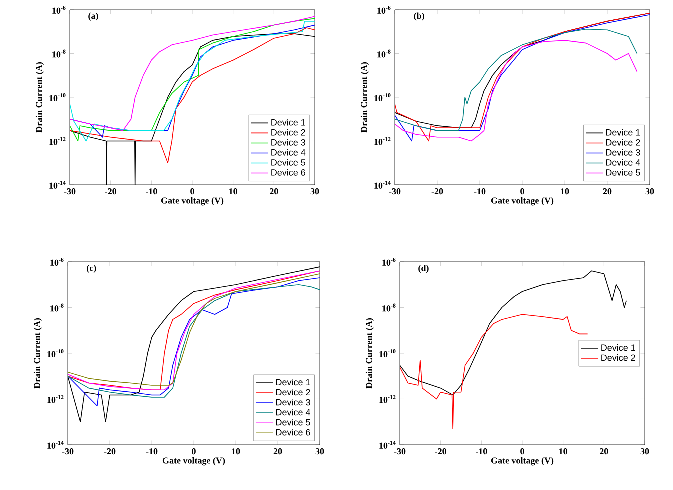  What do you see at coordinates (93, 16) in the screenshot?
I see `chart-title: (a)` at bounding box center [93, 16].